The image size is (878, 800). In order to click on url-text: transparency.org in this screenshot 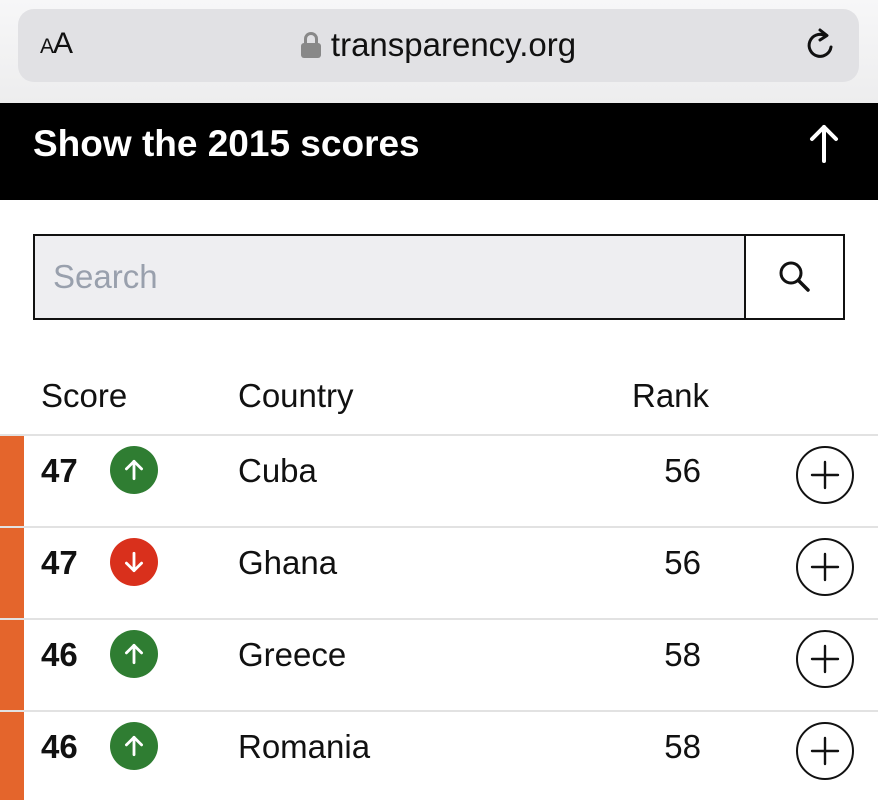, I will do `click(453, 44)`.